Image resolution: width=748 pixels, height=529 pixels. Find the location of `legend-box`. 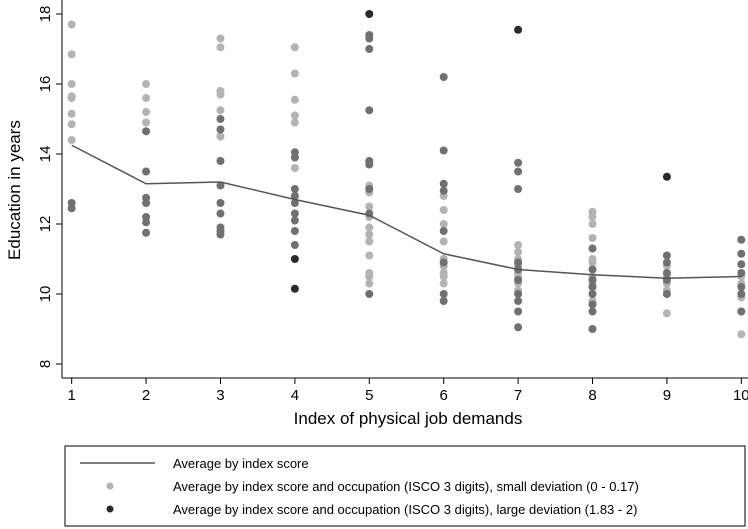

legend-box is located at coordinates (405, 486).